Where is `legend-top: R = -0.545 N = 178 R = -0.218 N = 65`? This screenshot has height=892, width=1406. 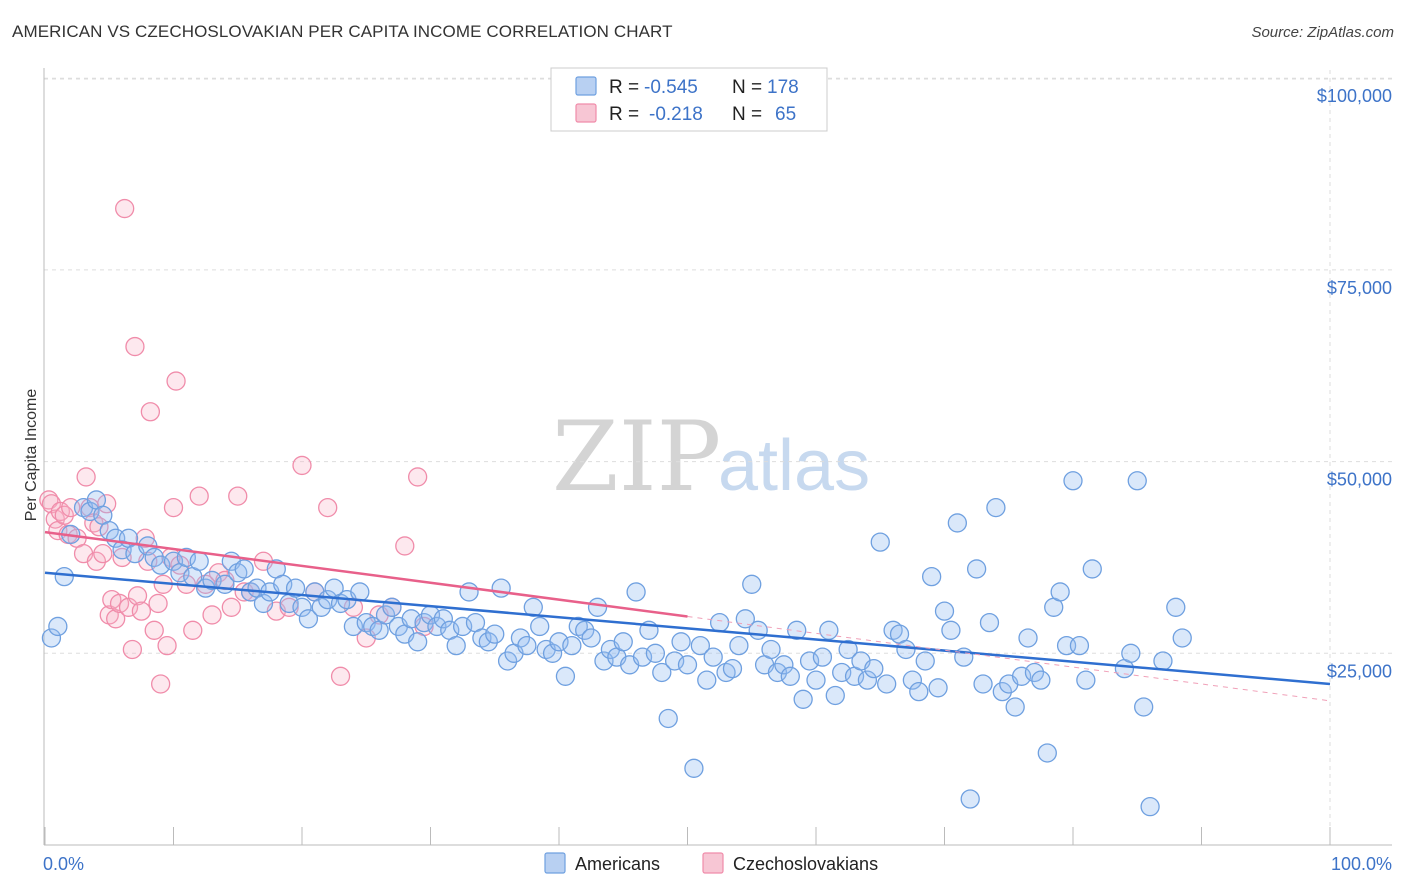 legend-top: R = -0.545 N = 178 R = -0.218 N = 65 is located at coordinates (689, 99).